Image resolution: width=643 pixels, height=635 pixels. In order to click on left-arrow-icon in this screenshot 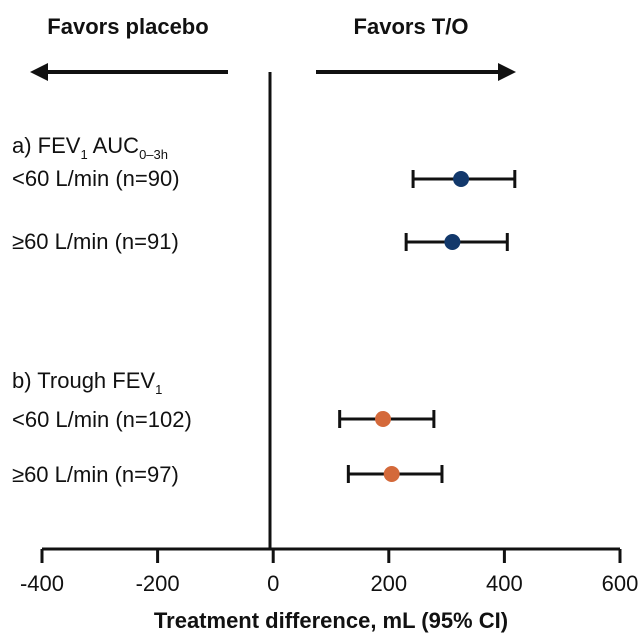, I will do `click(129, 72)`.